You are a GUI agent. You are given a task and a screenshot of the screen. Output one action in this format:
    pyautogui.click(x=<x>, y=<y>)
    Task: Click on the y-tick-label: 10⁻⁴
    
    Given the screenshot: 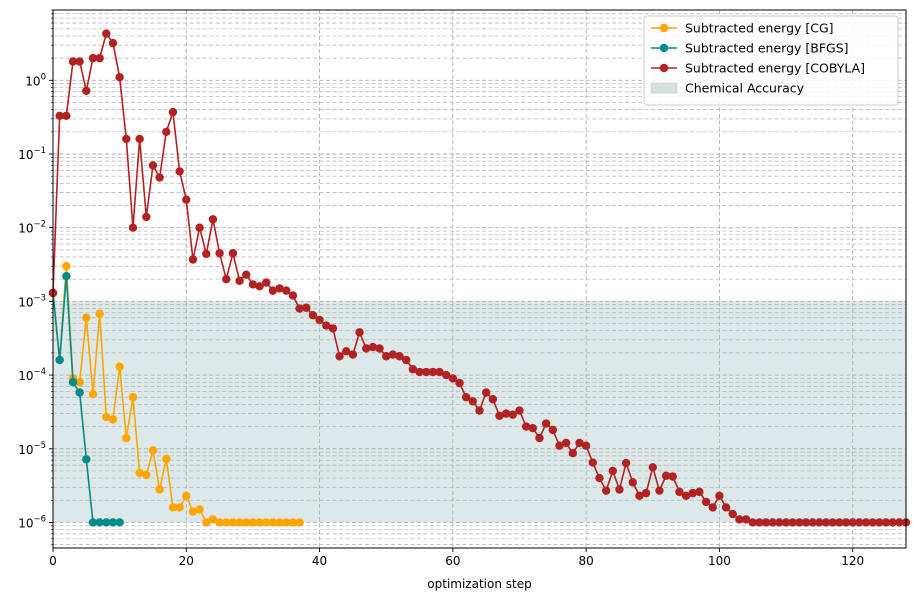 What is the action you would take?
    pyautogui.click(x=32, y=375)
    